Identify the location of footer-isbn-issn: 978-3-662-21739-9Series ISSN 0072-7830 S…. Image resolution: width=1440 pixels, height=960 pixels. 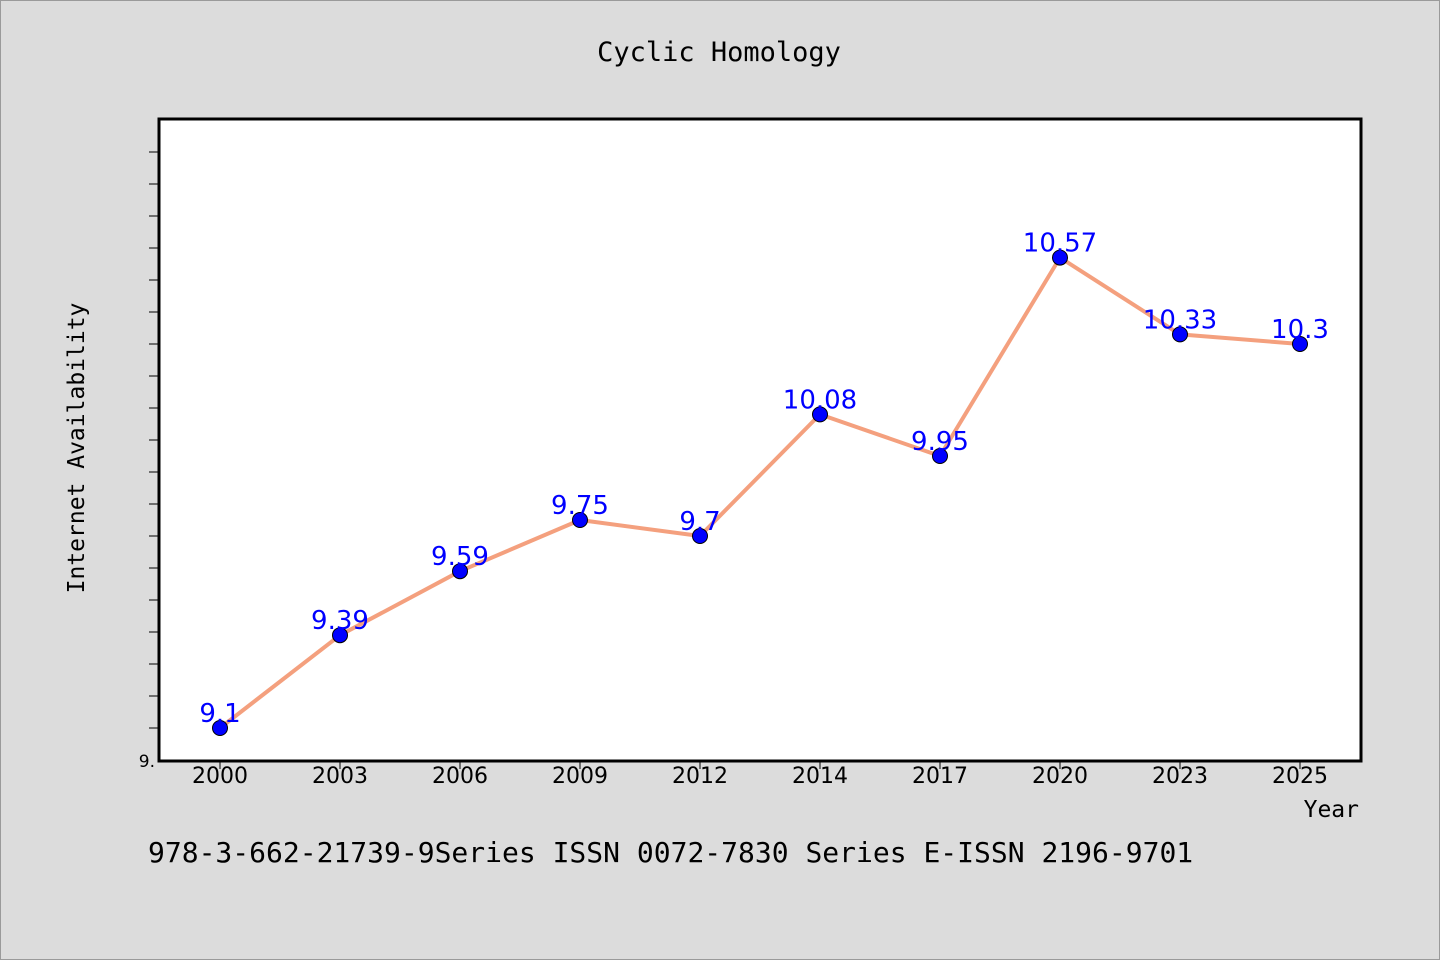
(670, 852).